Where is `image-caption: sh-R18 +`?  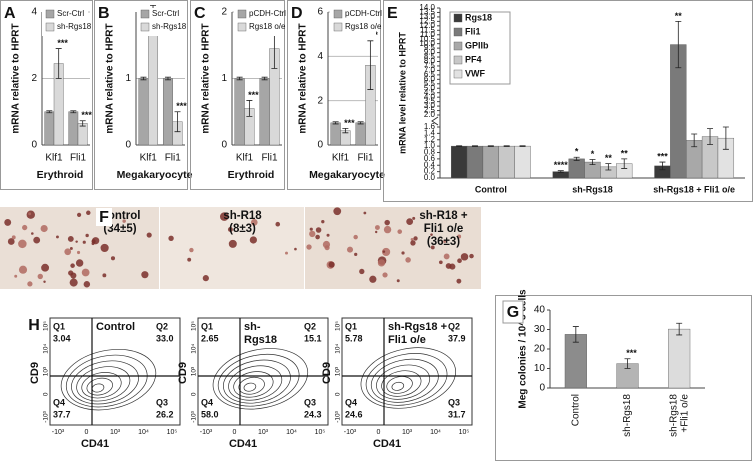 image-caption: sh-R18 + is located at coordinates (443, 216).